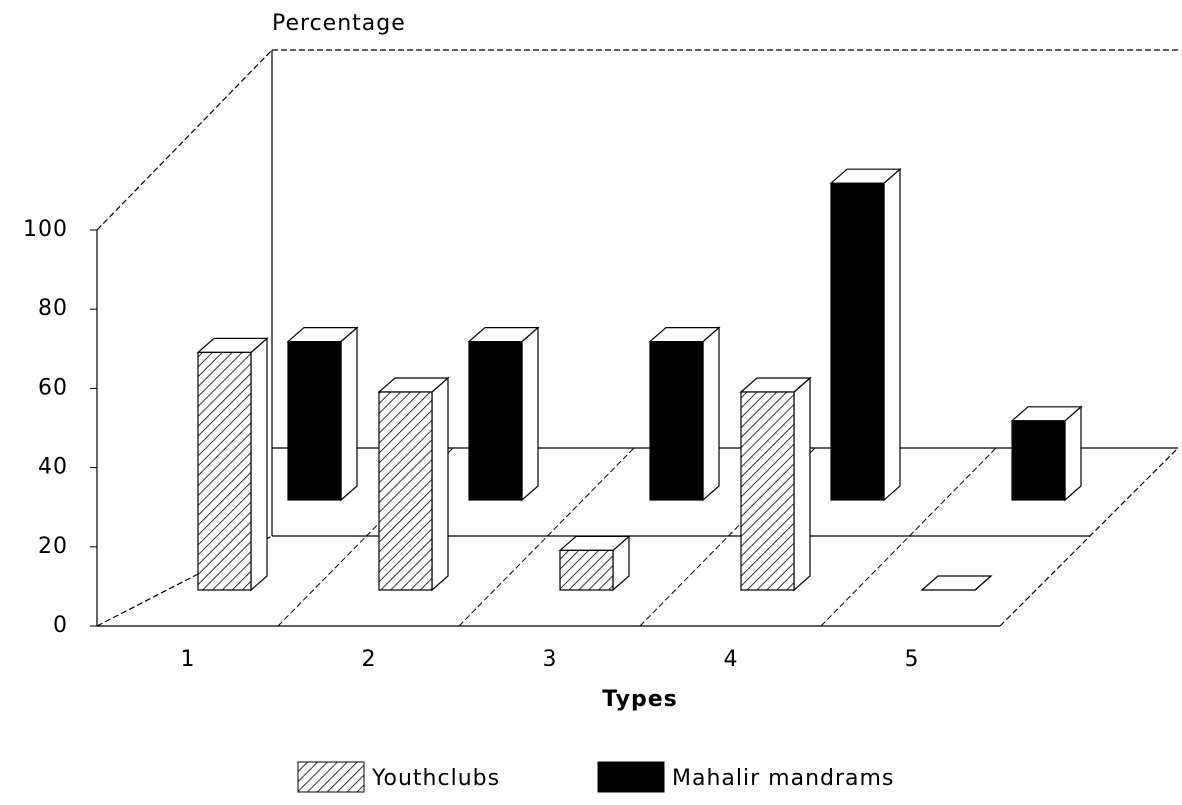  I want to click on x-tick-label: 3, so click(550, 659).